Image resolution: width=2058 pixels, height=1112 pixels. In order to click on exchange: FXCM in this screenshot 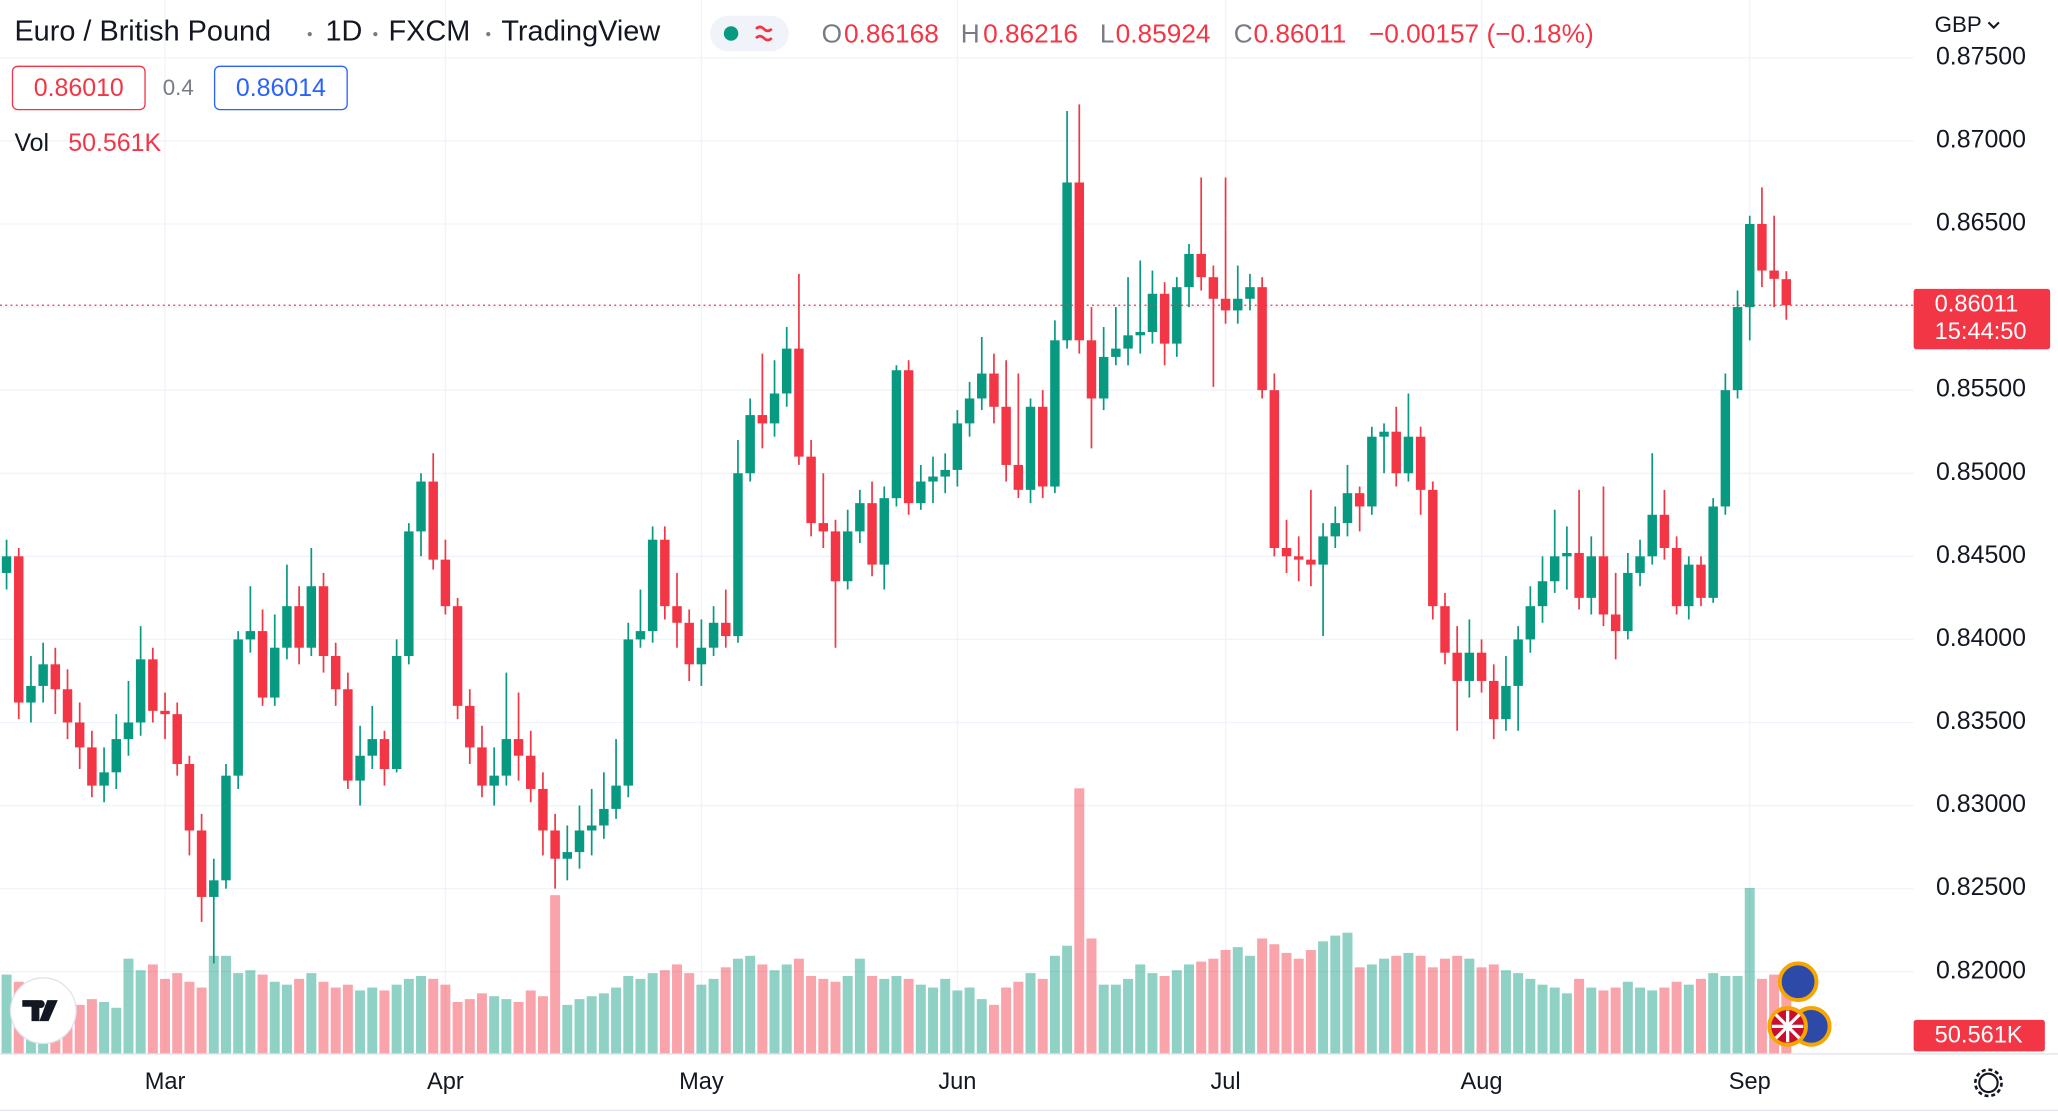, I will do `click(430, 31)`.